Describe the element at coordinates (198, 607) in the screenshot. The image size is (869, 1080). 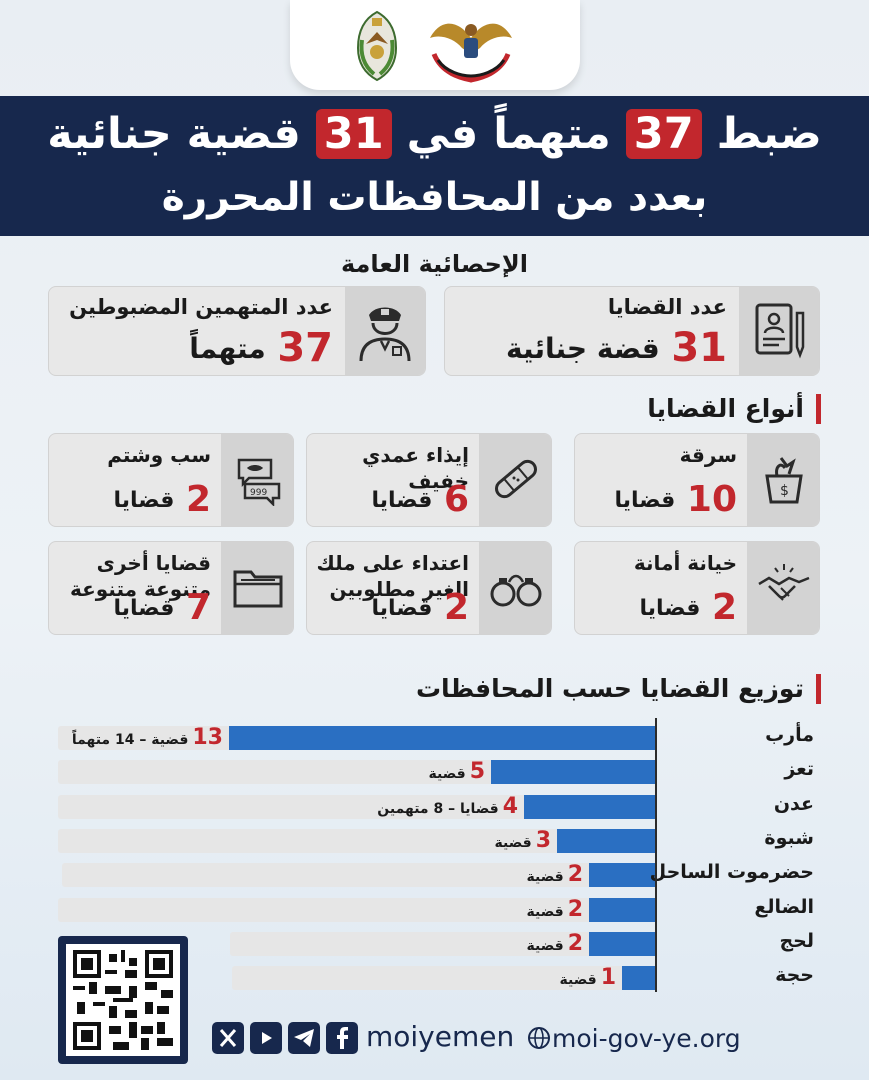
I see `case-type-number: 7` at that location.